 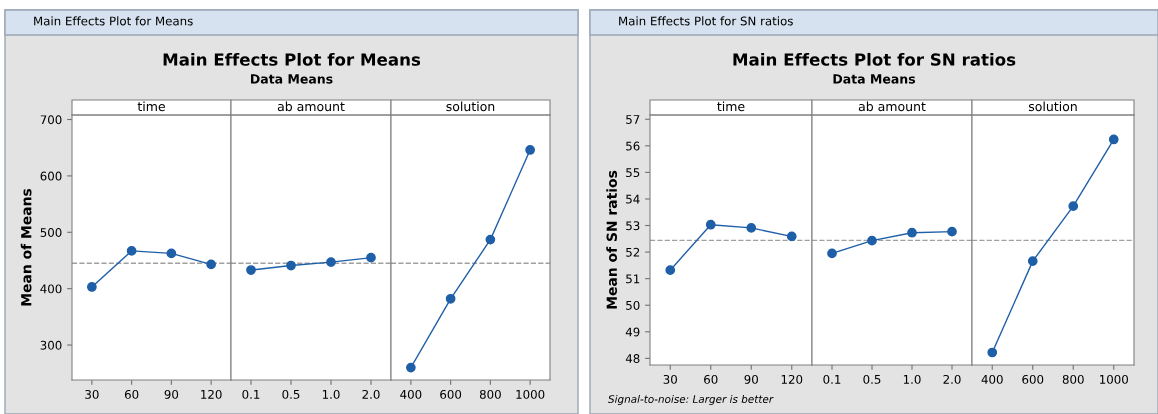 I want to click on y-tick-label: 57, so click(x=633, y=119).